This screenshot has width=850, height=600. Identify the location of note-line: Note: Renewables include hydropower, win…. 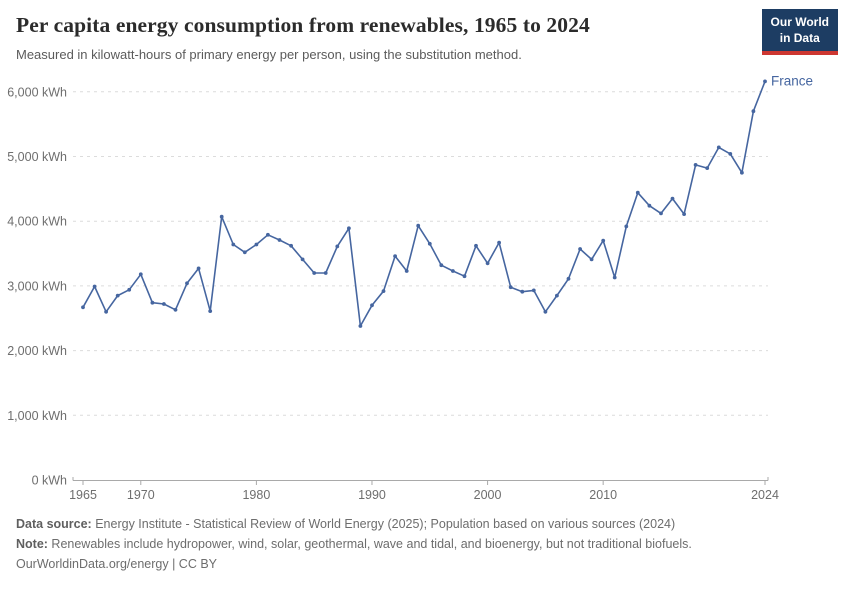
(425, 544).